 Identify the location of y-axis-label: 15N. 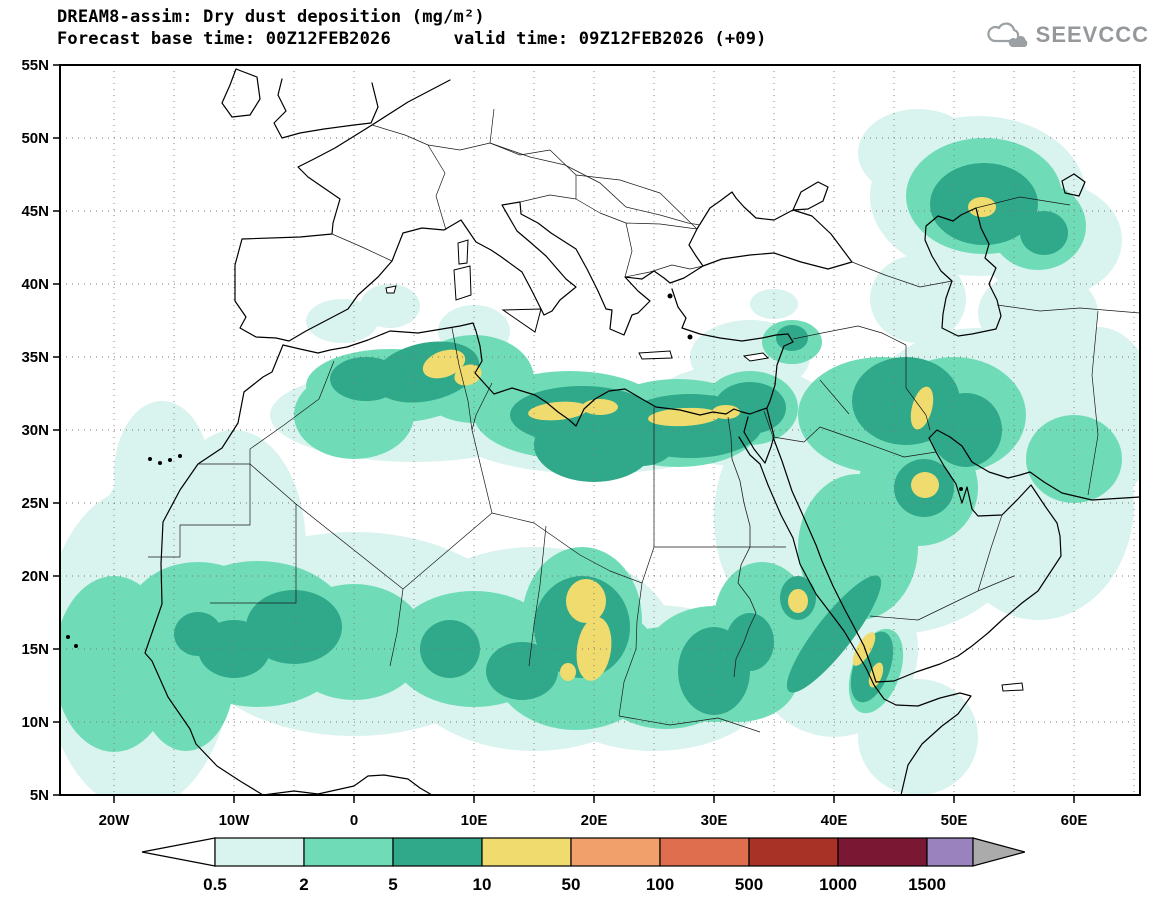
(35, 649).